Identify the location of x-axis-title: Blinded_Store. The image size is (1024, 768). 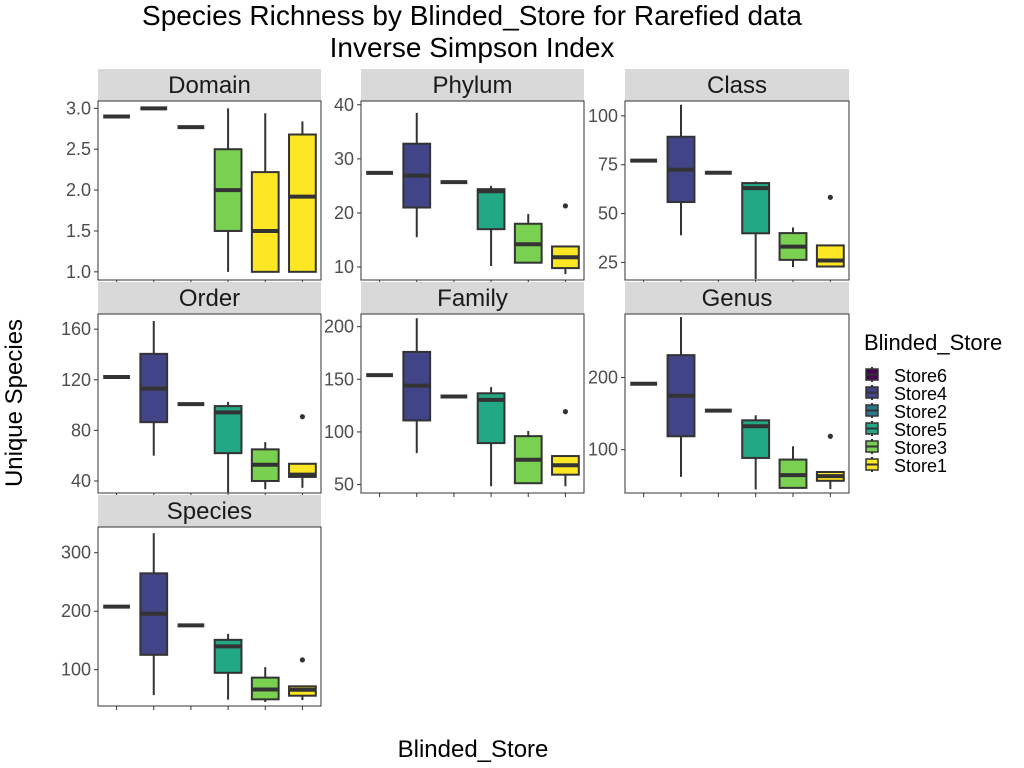
(473, 749).